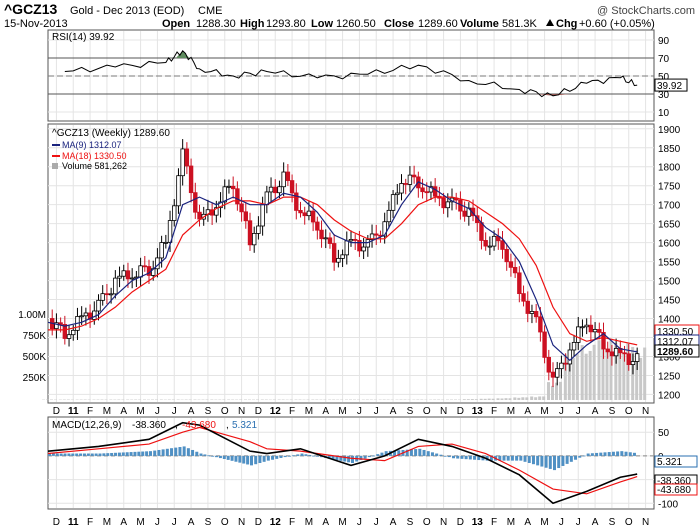 Image resolution: width=700 pixels, height=530 pixels. I want to click on price-tick-label: 1450, so click(669, 301).